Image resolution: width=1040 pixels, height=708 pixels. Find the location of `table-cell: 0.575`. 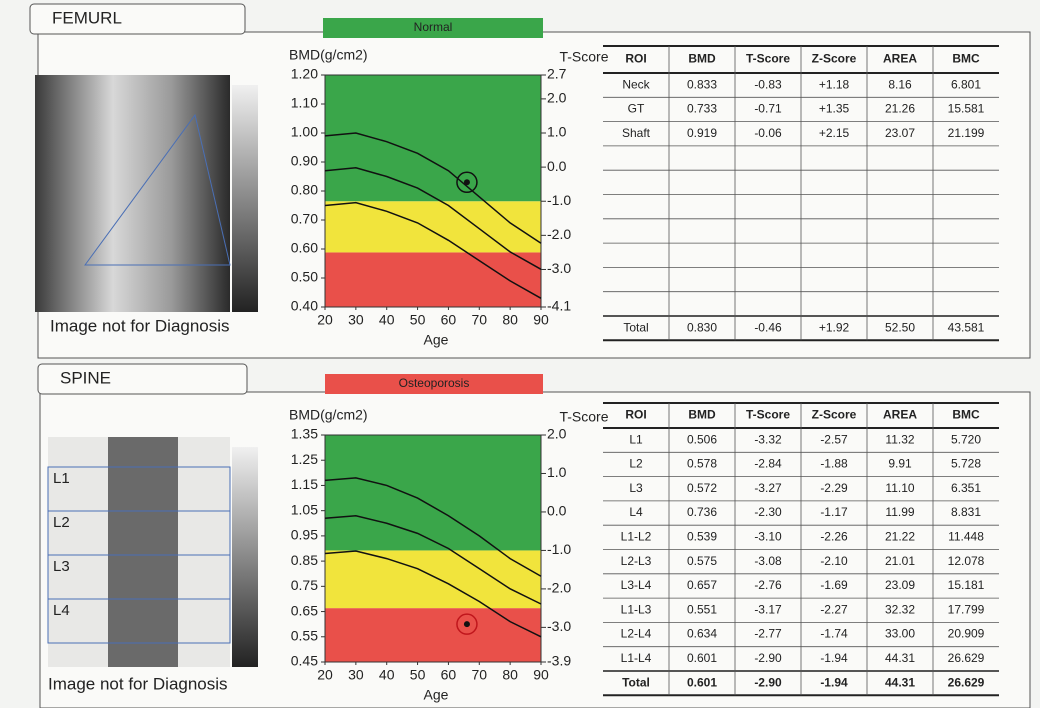

table-cell: 0.575 is located at coordinates (702, 561).